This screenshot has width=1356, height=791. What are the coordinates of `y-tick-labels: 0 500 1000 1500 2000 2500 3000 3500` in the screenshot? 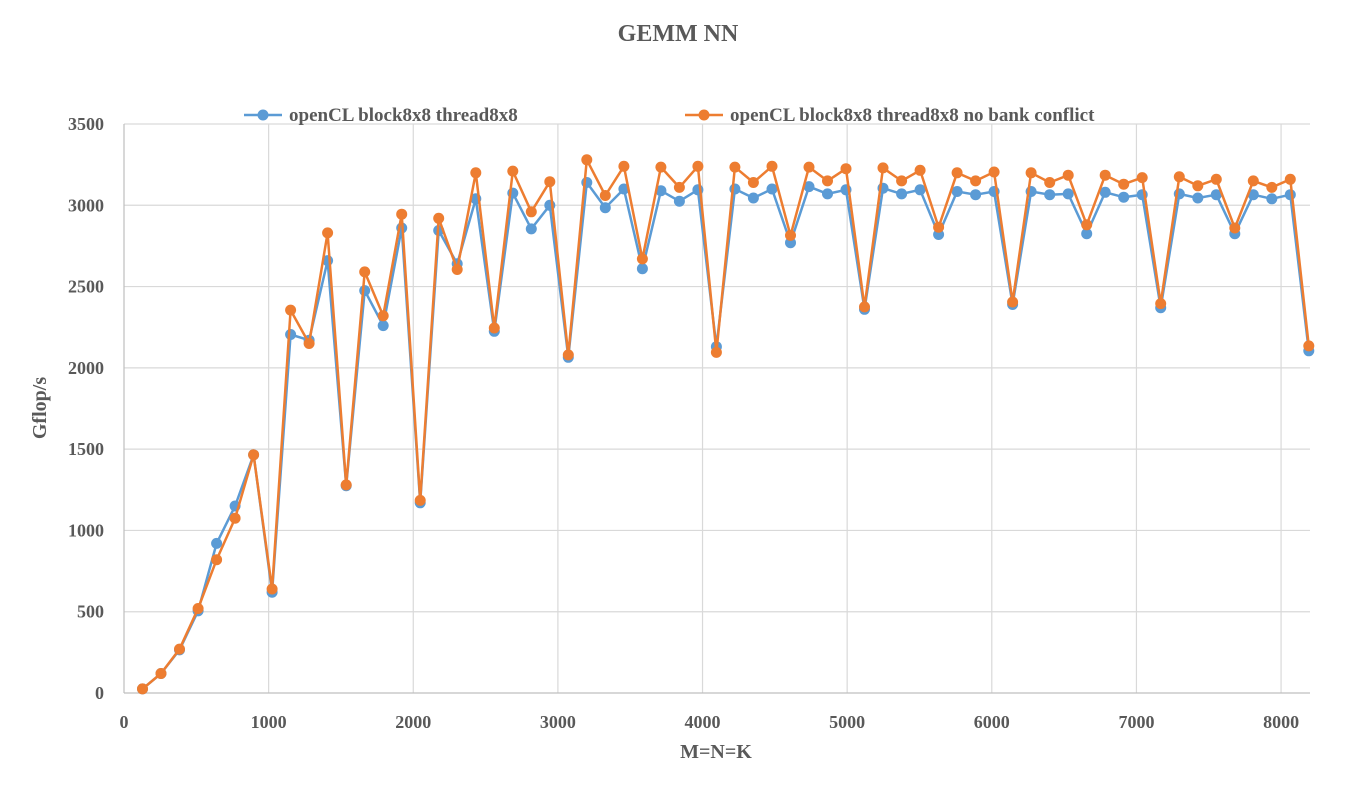 It's located at (86, 408).